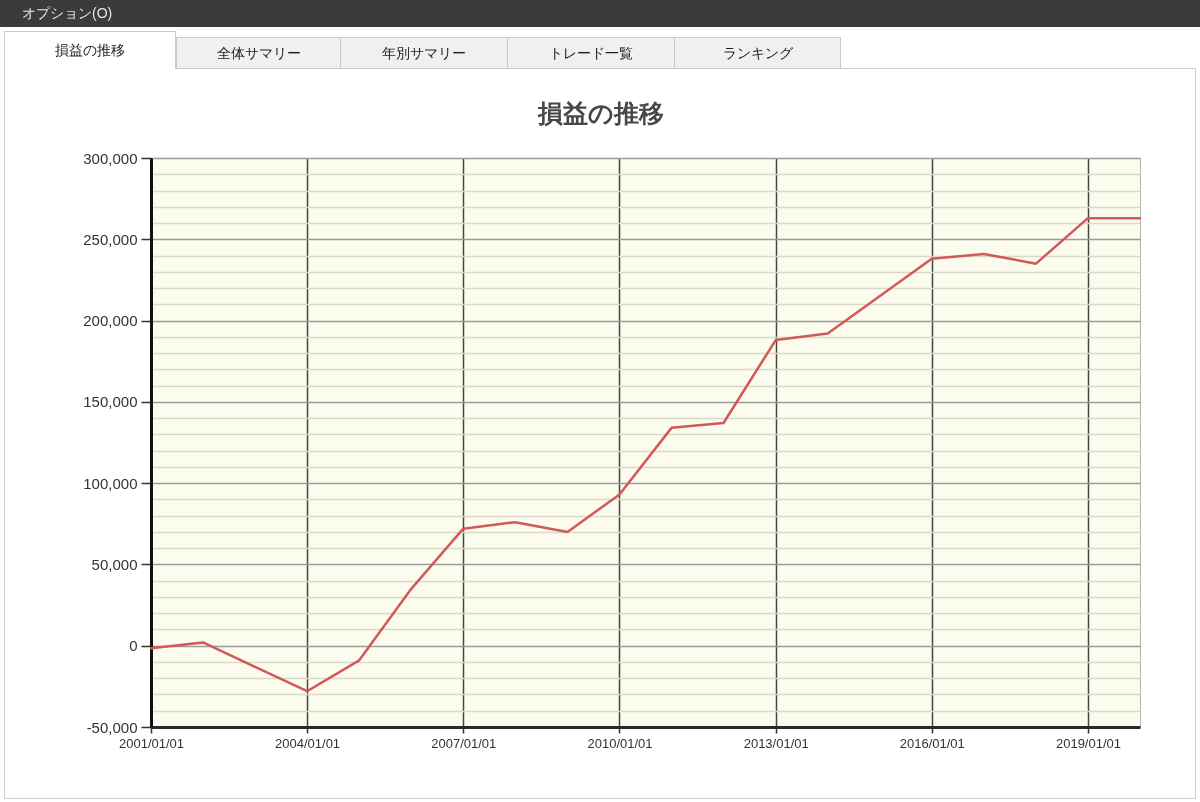  Describe the element at coordinates (258, 53) in the screenshot. I see `tab: 全体サマリー` at that location.